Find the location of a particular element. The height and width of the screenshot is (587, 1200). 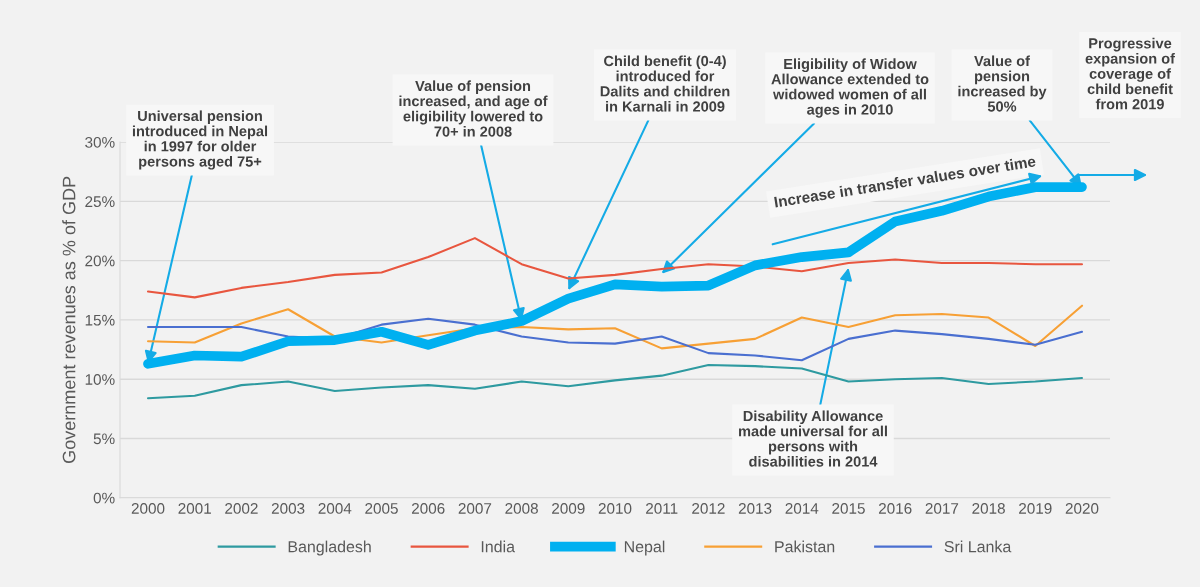

annotation: Disability Allowance made universal for all persons with disabilities in 2014 is located at coordinates (813, 438).